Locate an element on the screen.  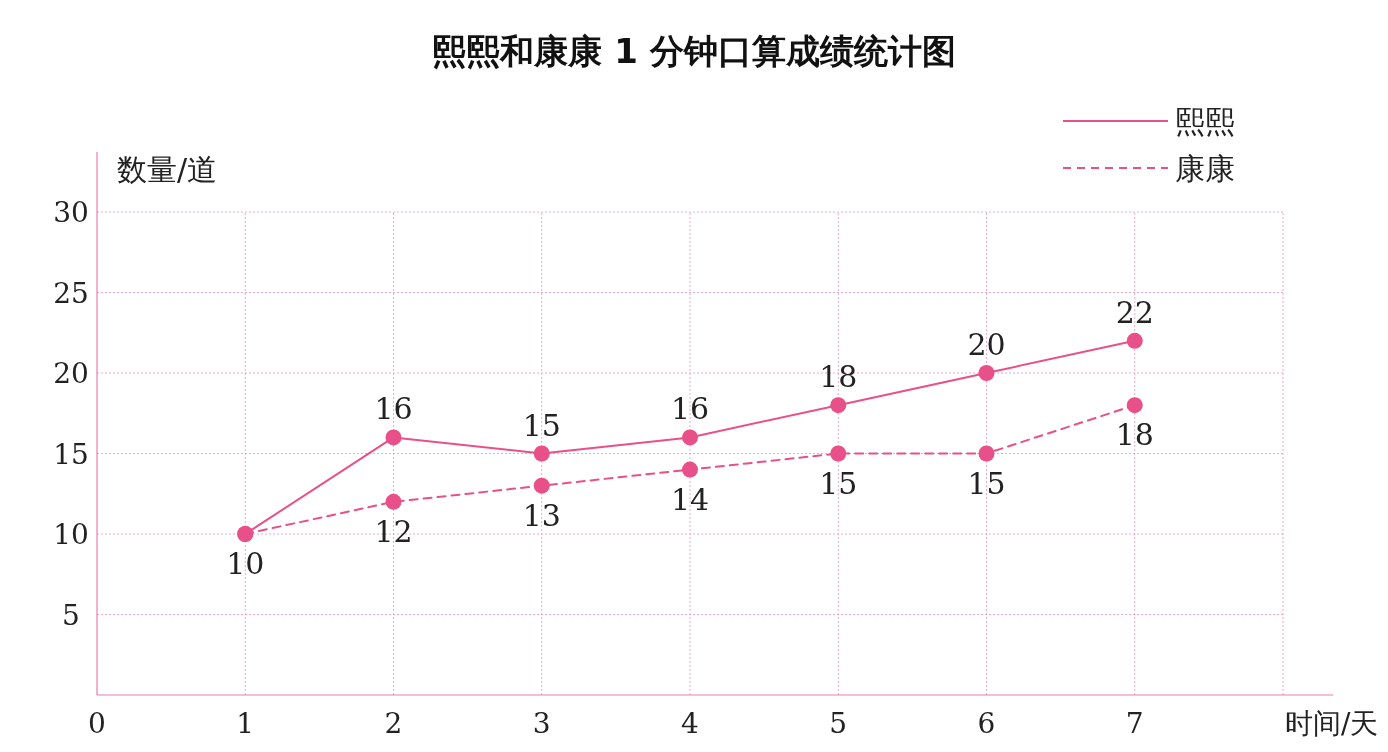
data-label: 20 is located at coordinates (986, 344).